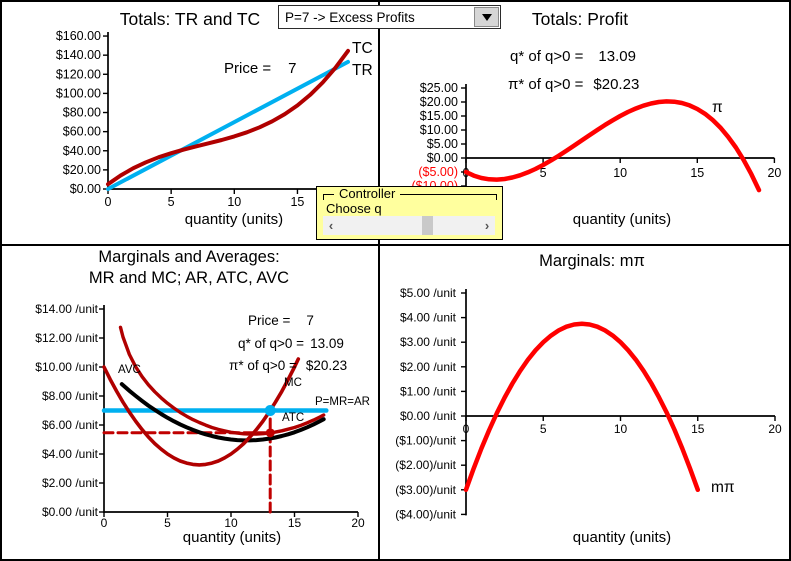 This screenshot has height=561, width=791. I want to click on tl-x-axis-title: quantity (units), so click(234, 219).